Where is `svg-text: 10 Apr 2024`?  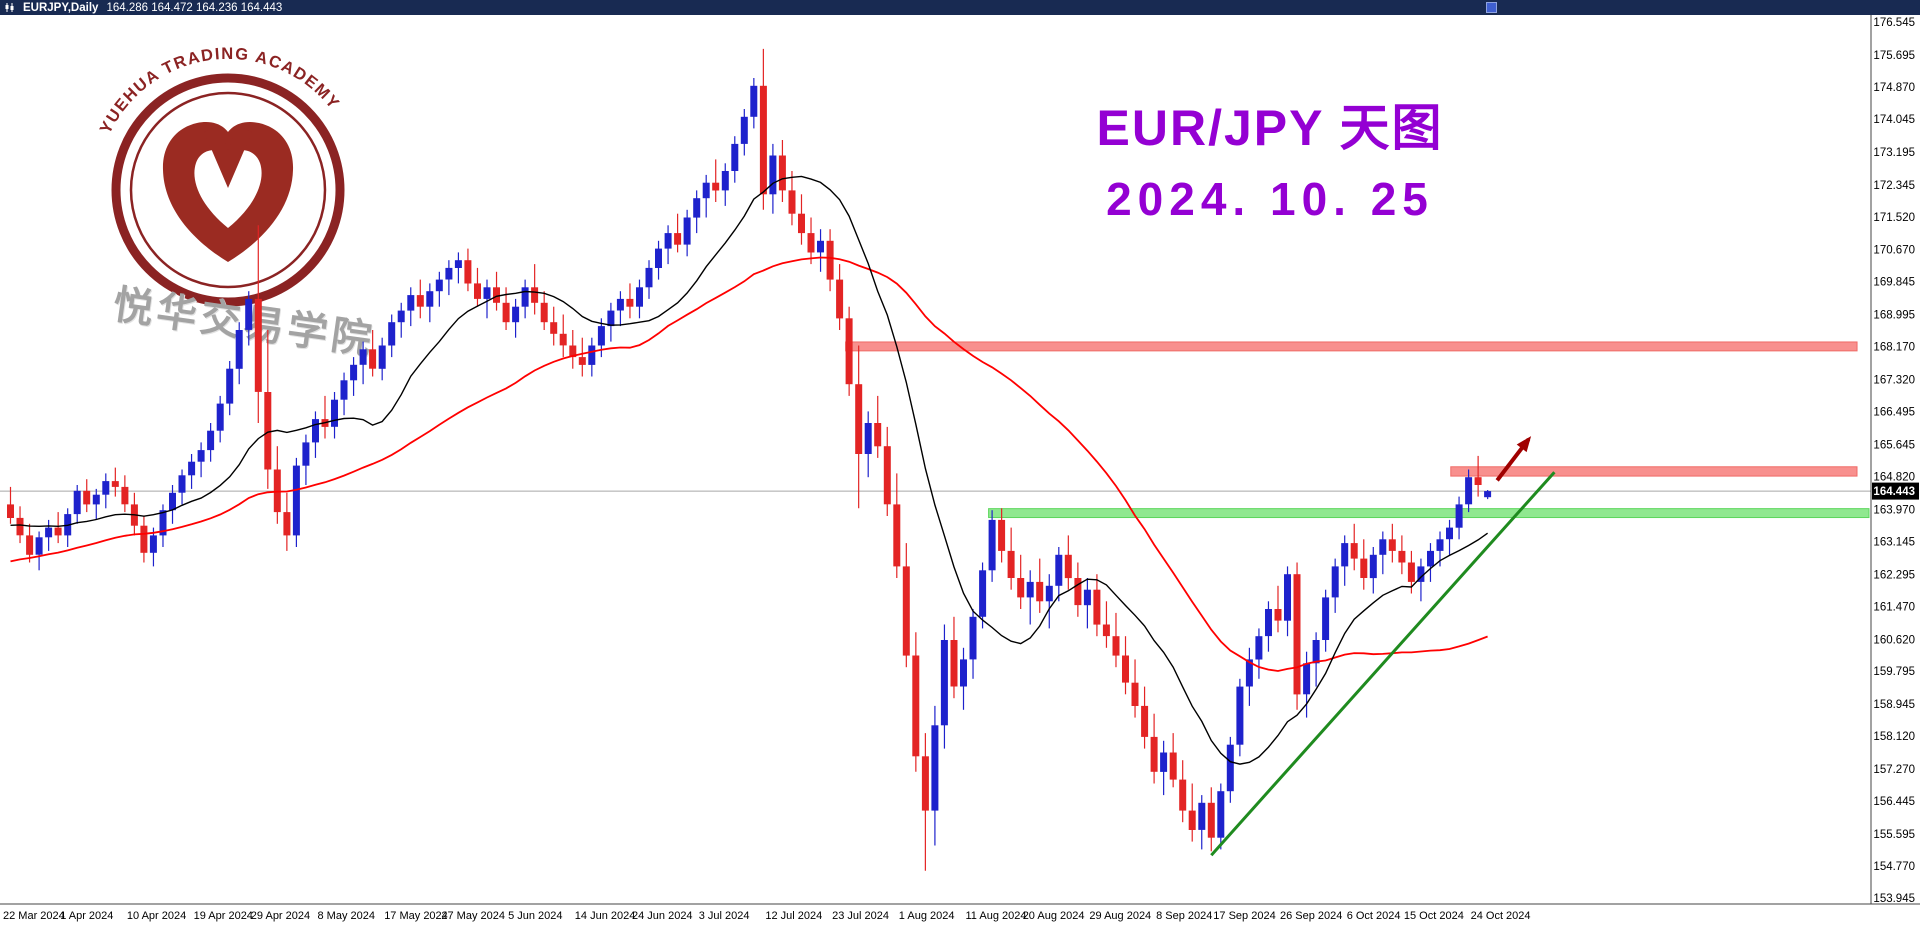 svg-text: 10 Apr 2024 is located at coordinates (156, 916).